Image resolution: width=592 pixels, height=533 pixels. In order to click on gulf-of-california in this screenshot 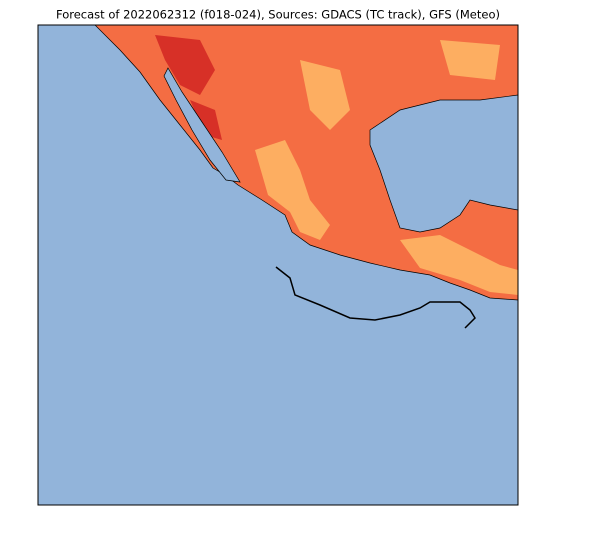, I will do `click(202, 125)`.